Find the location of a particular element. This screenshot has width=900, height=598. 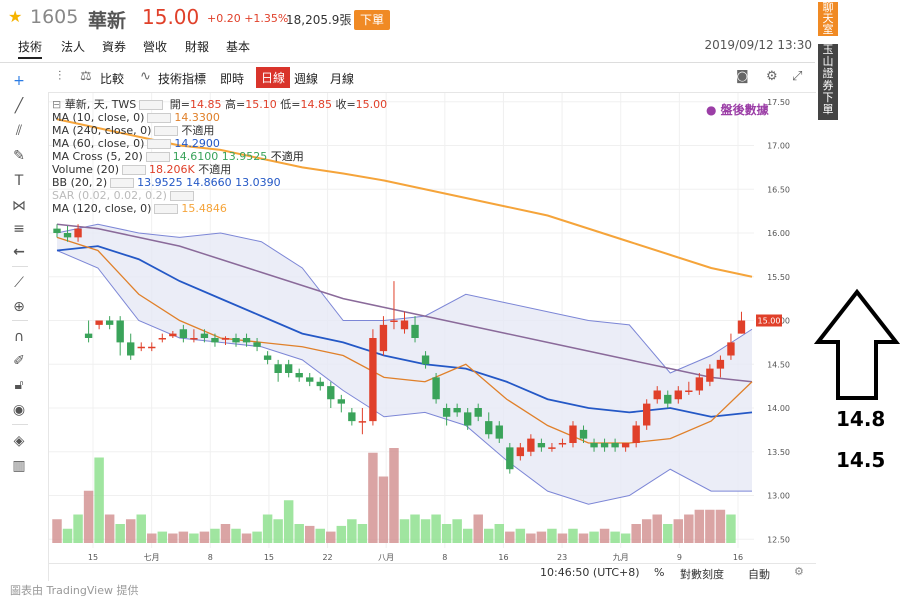

legend-ma60: MA (60, close, 0) 14.2900 is located at coordinates (262, 143).